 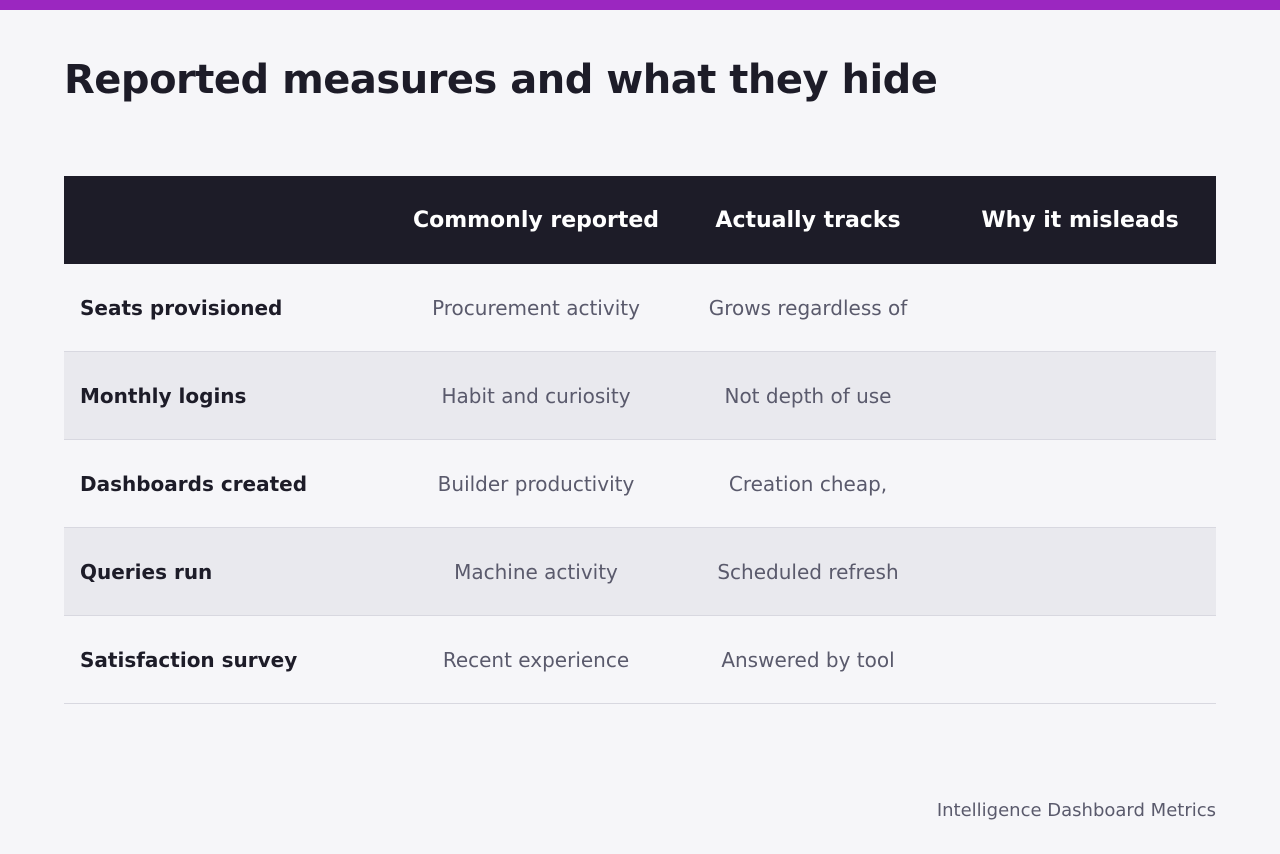 What do you see at coordinates (808, 659) in the screenshot?
I see `row-tracks: Answered by tool` at bounding box center [808, 659].